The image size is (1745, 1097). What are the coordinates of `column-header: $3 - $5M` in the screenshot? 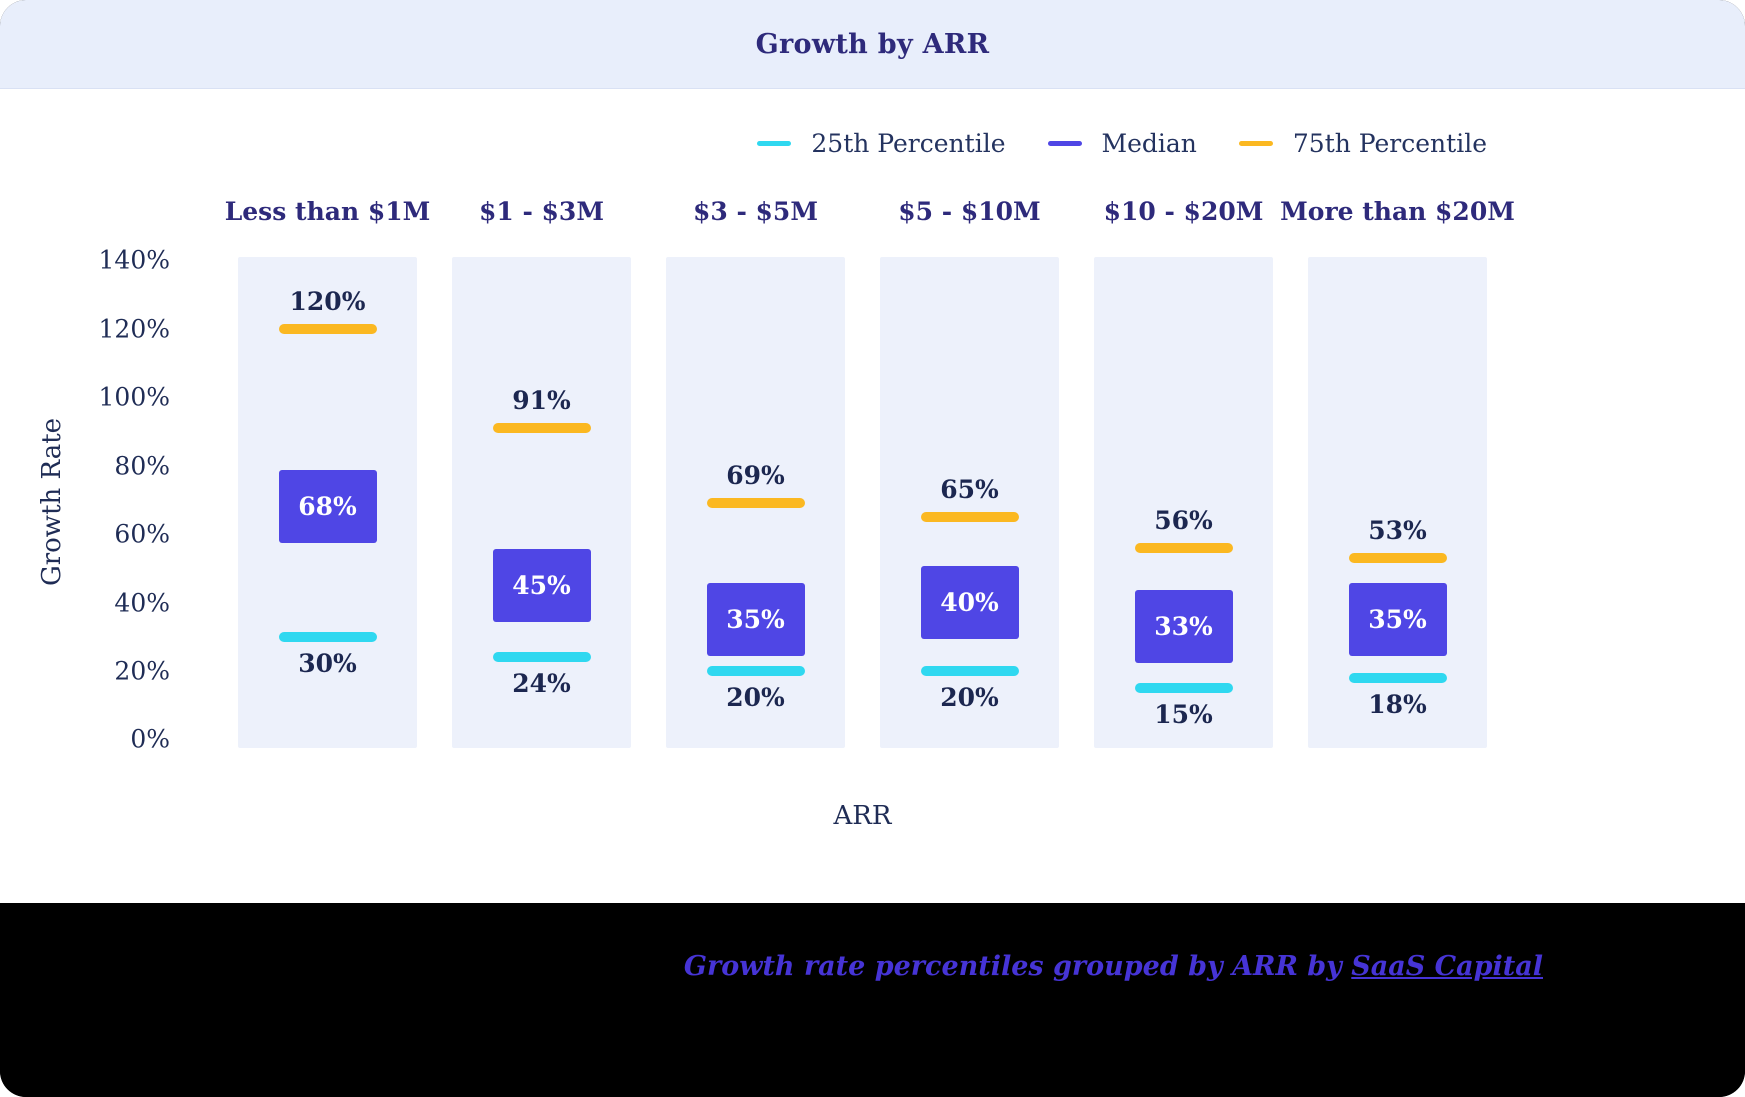 It's located at (755, 211).